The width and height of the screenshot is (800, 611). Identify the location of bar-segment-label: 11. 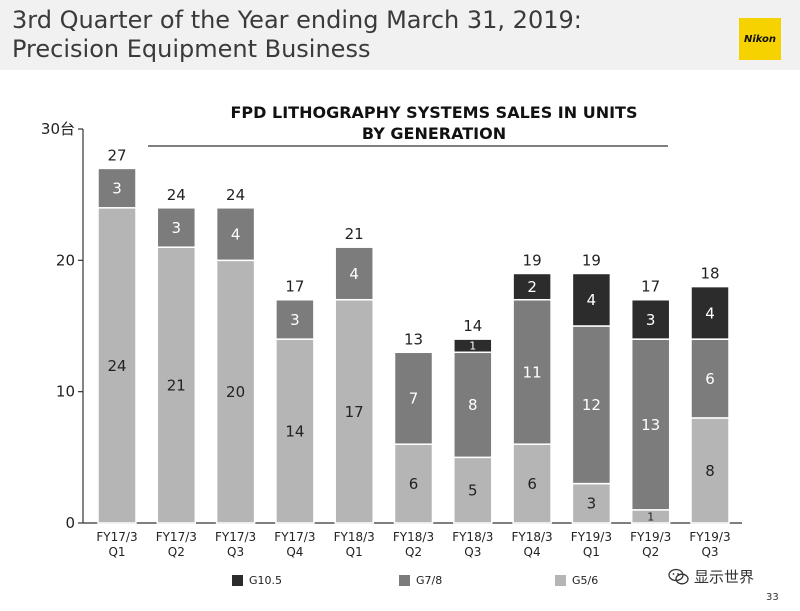
(532, 372).